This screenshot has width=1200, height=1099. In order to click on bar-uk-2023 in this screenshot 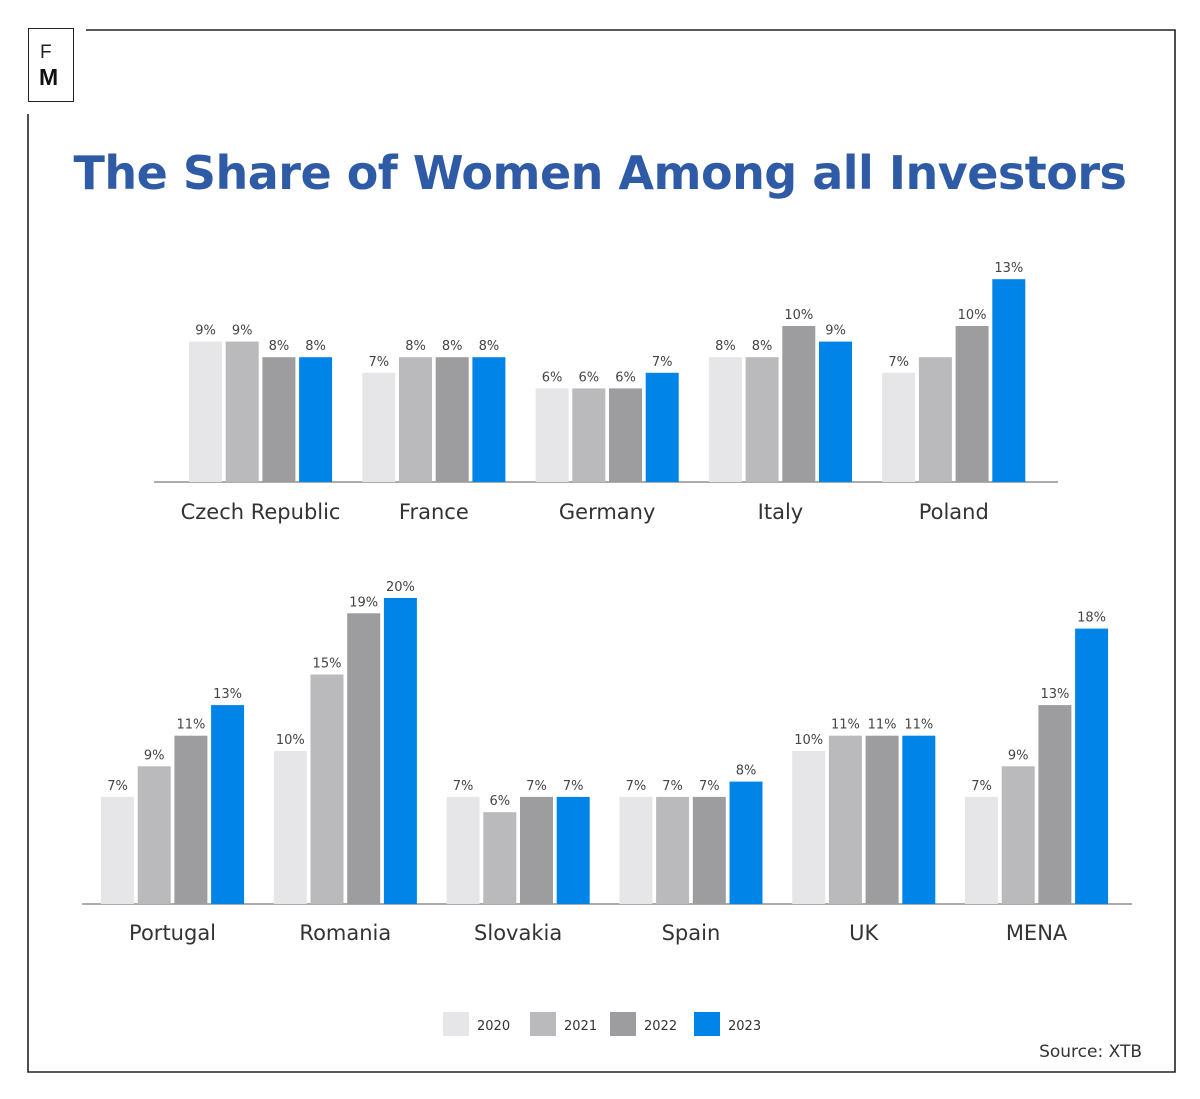, I will do `click(919, 819)`.